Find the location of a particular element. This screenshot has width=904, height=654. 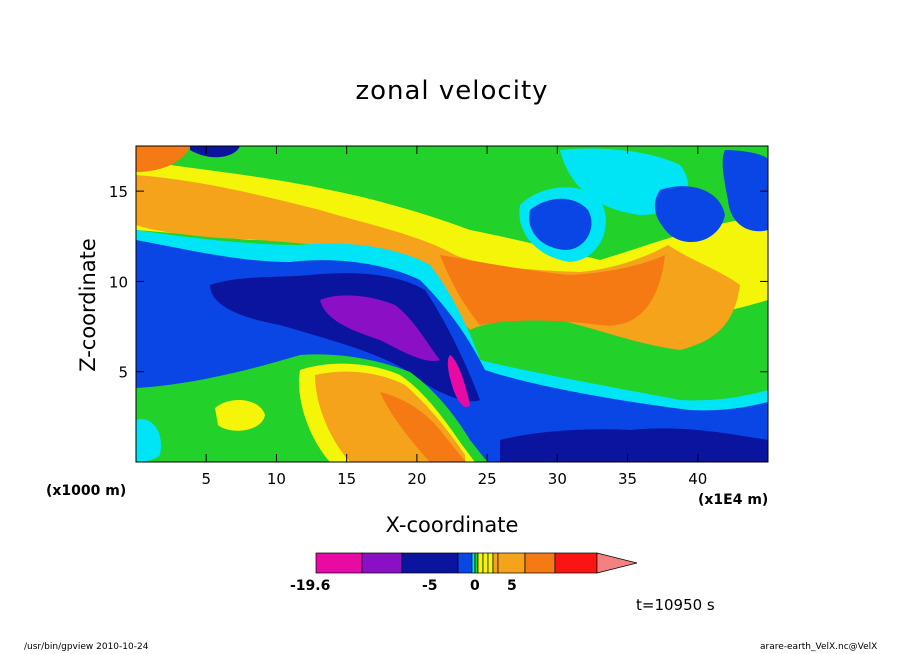

band-lower-dark-orange is located at coordinates (423, 427).